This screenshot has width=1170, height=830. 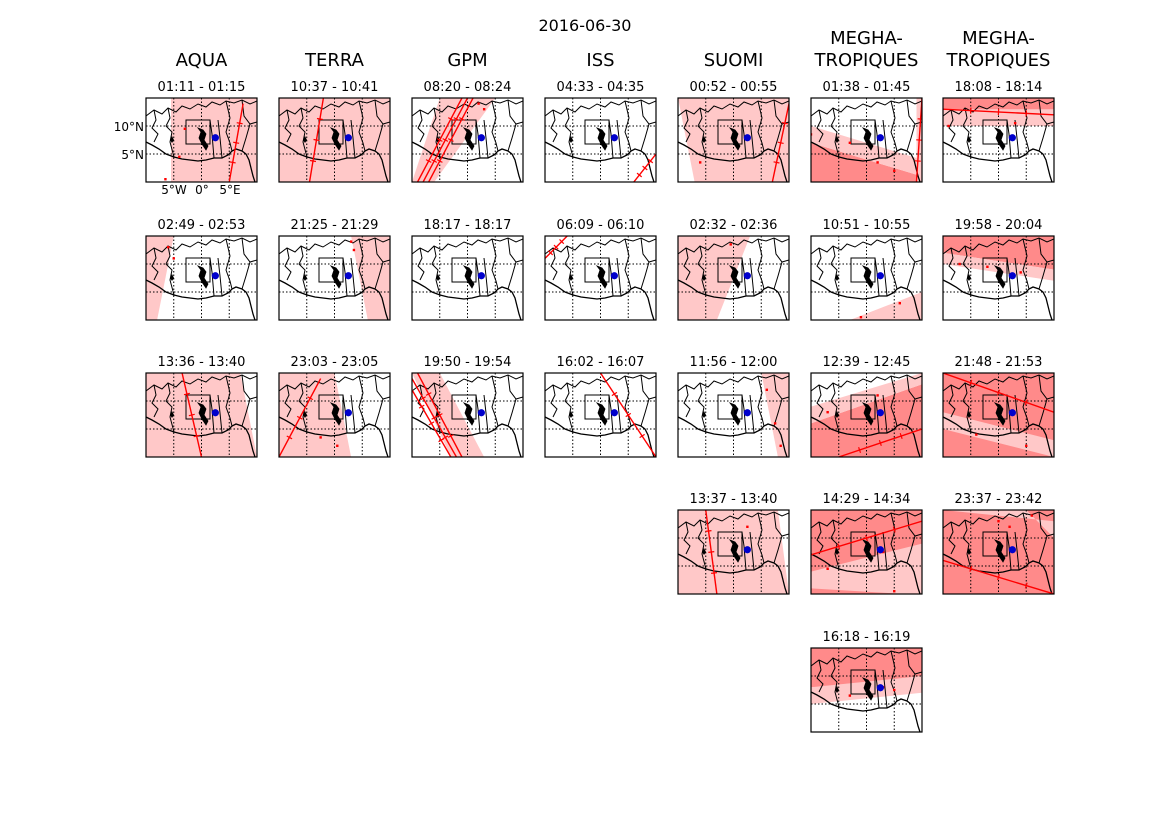 I want to click on lat-tick-label: 5°N, so click(x=132, y=155).